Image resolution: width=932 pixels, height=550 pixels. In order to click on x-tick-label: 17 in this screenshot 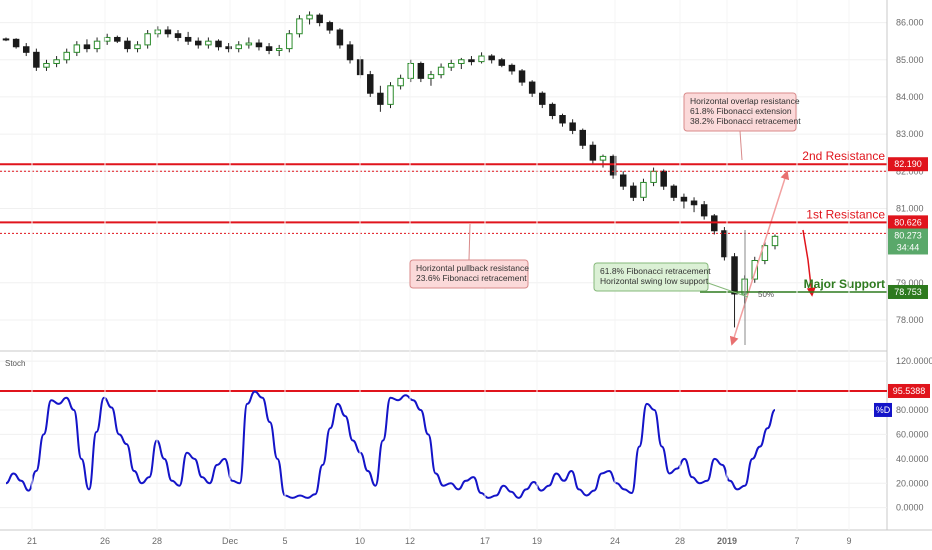, I will do `click(485, 541)`.